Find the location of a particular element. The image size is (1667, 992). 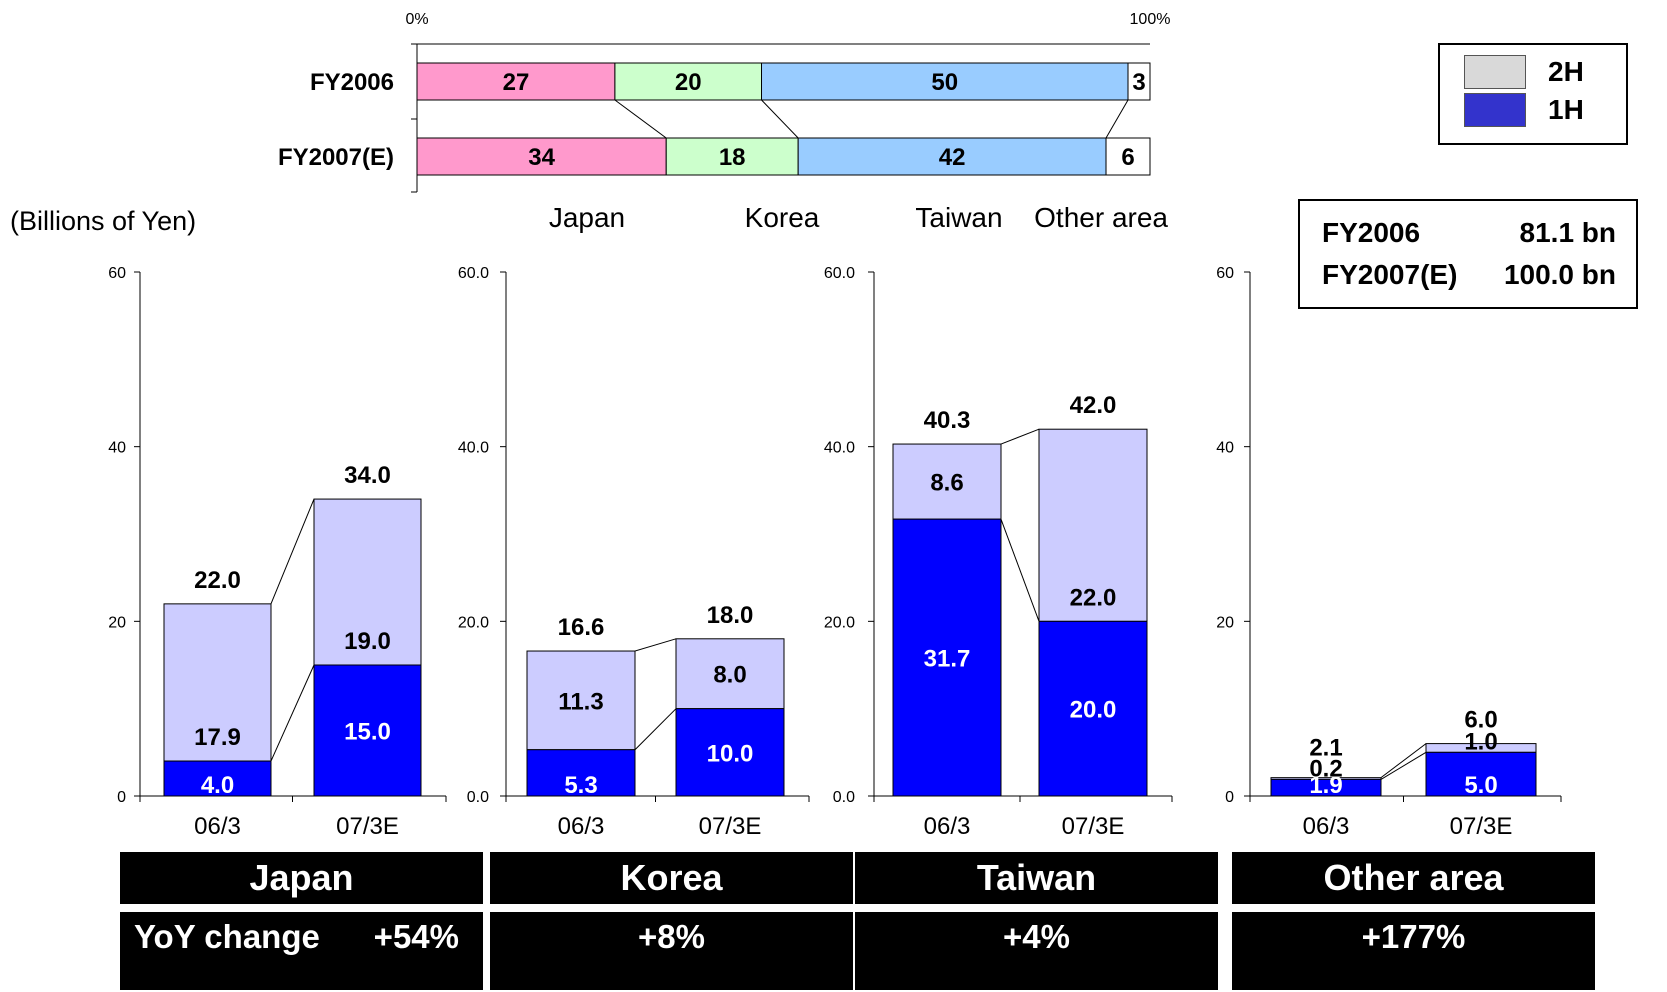

yoy-prefix-label: YoY change is located at coordinates (227, 936).